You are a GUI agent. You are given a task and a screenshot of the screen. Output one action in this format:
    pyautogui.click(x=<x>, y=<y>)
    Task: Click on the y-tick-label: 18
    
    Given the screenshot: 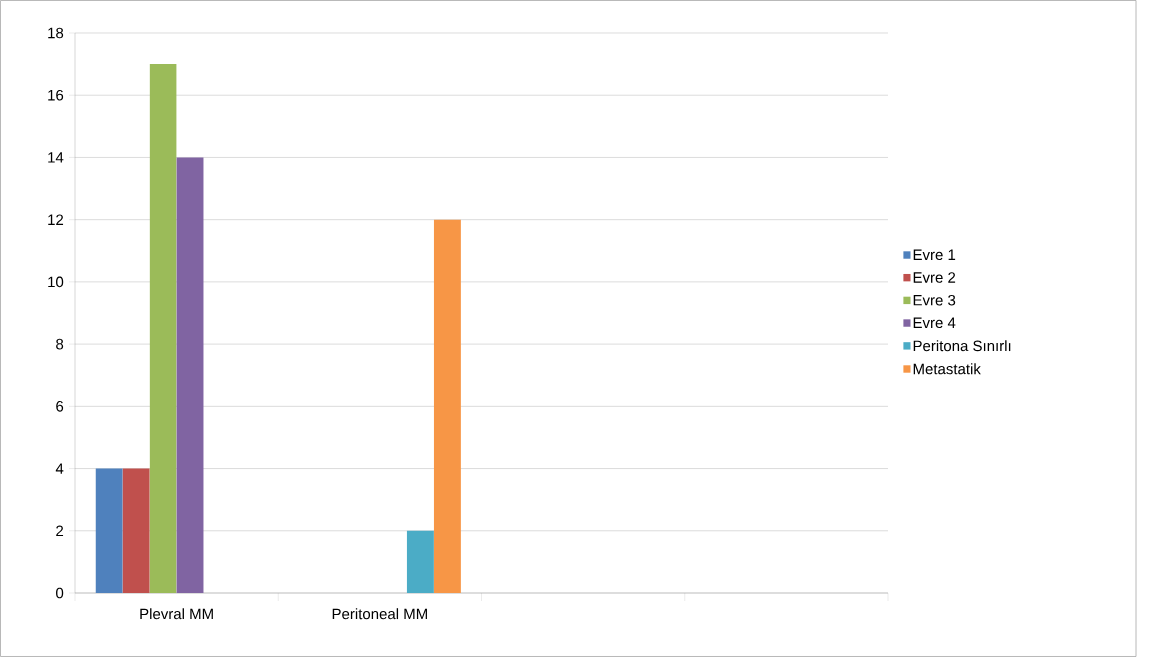 What is the action you would take?
    pyautogui.click(x=56, y=33)
    